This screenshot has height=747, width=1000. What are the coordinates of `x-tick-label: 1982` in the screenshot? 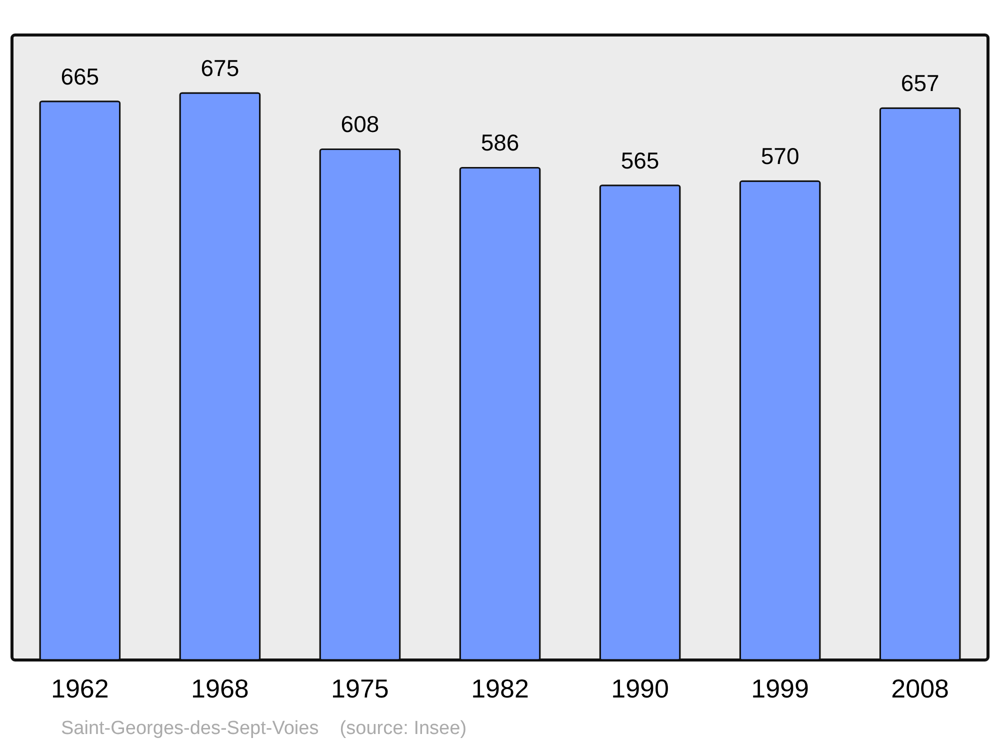 It's located at (500, 689).